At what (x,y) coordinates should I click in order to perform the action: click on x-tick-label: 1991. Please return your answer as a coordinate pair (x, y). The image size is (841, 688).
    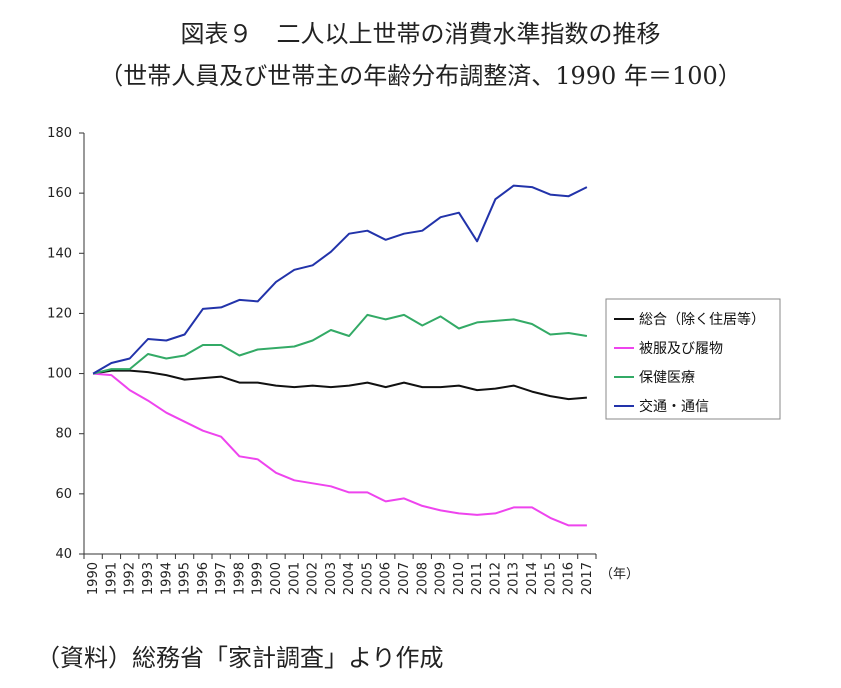
    Looking at the image, I should click on (111, 578).